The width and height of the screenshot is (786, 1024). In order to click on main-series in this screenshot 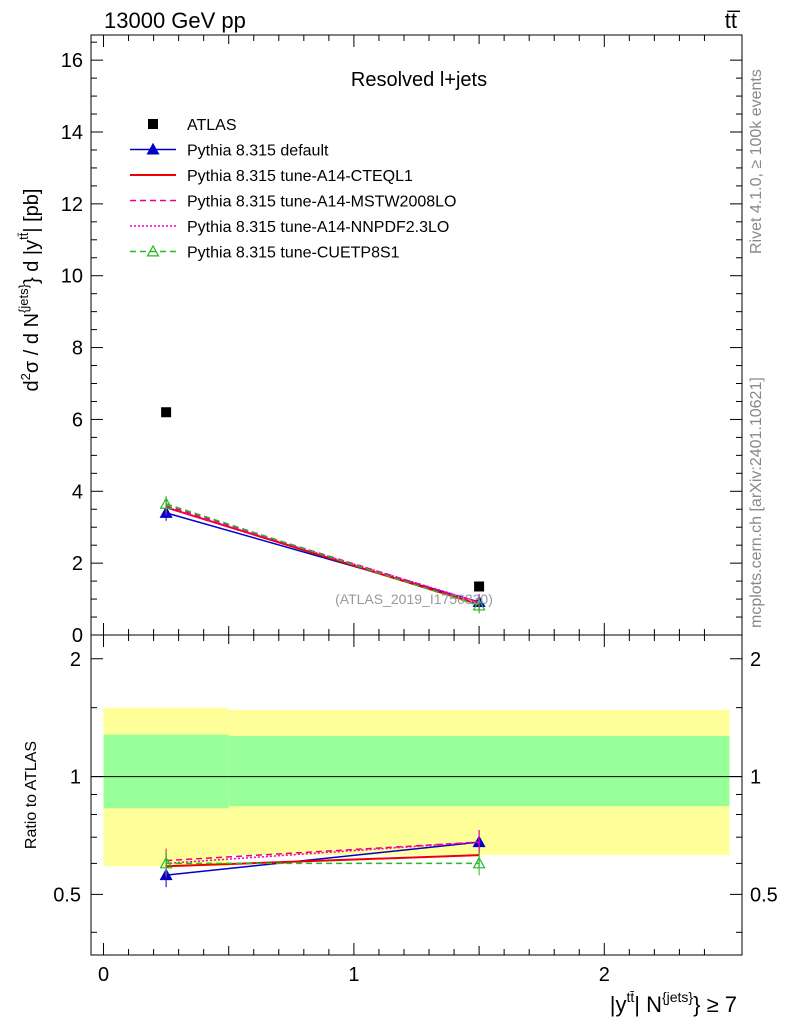, I will do `click(322, 554)`.